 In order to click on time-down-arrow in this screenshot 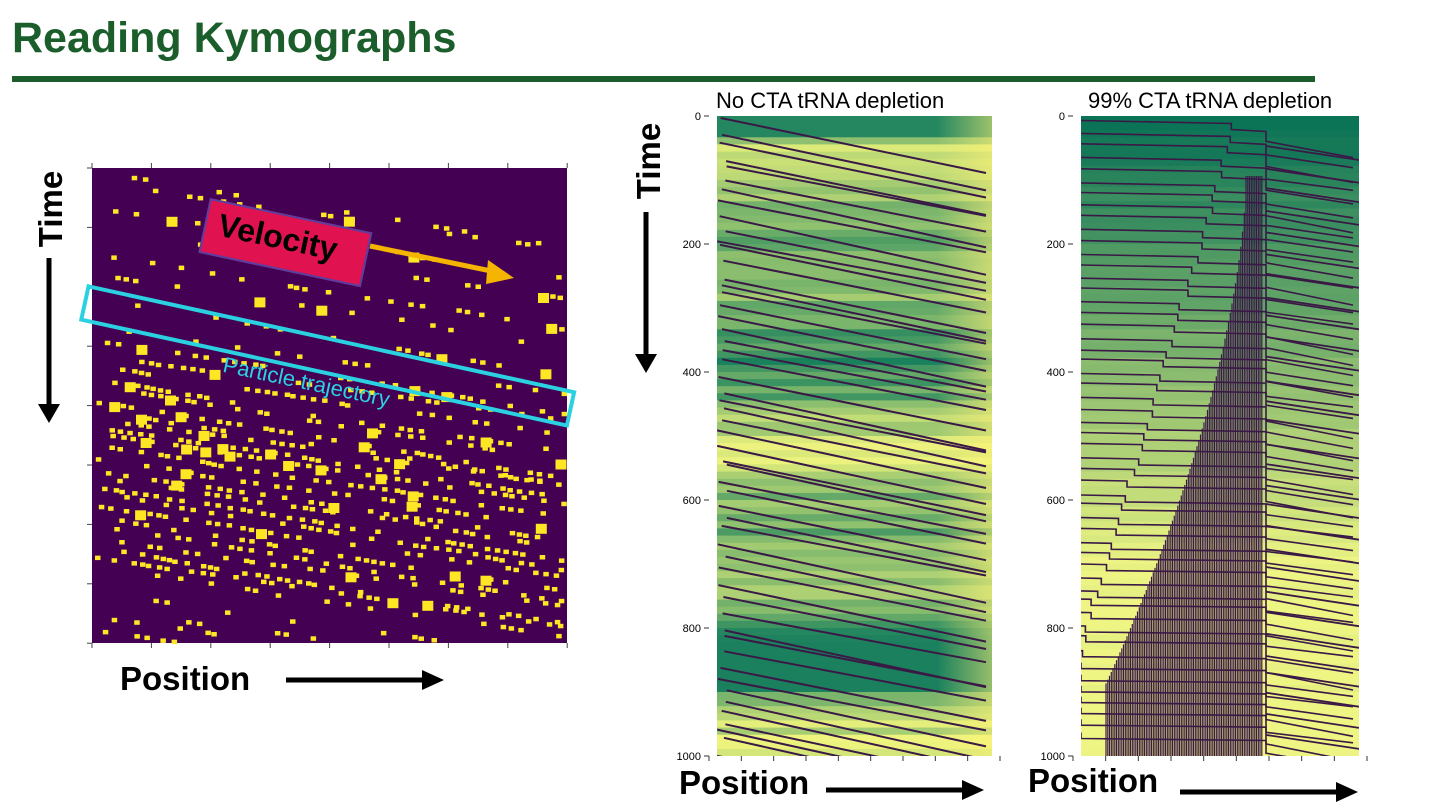, I will do `click(49, 340)`.